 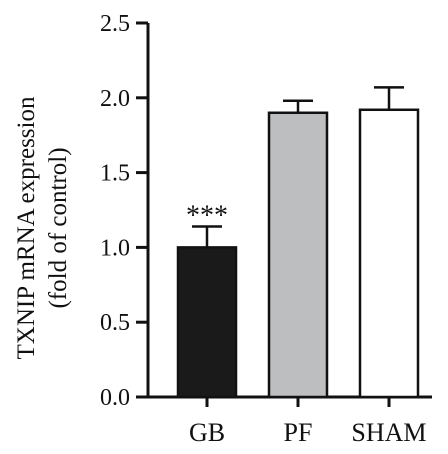 What do you see at coordinates (26, 227) in the screenshot?
I see `y-axis-title-line1: TXNIP mRNA expression` at bounding box center [26, 227].